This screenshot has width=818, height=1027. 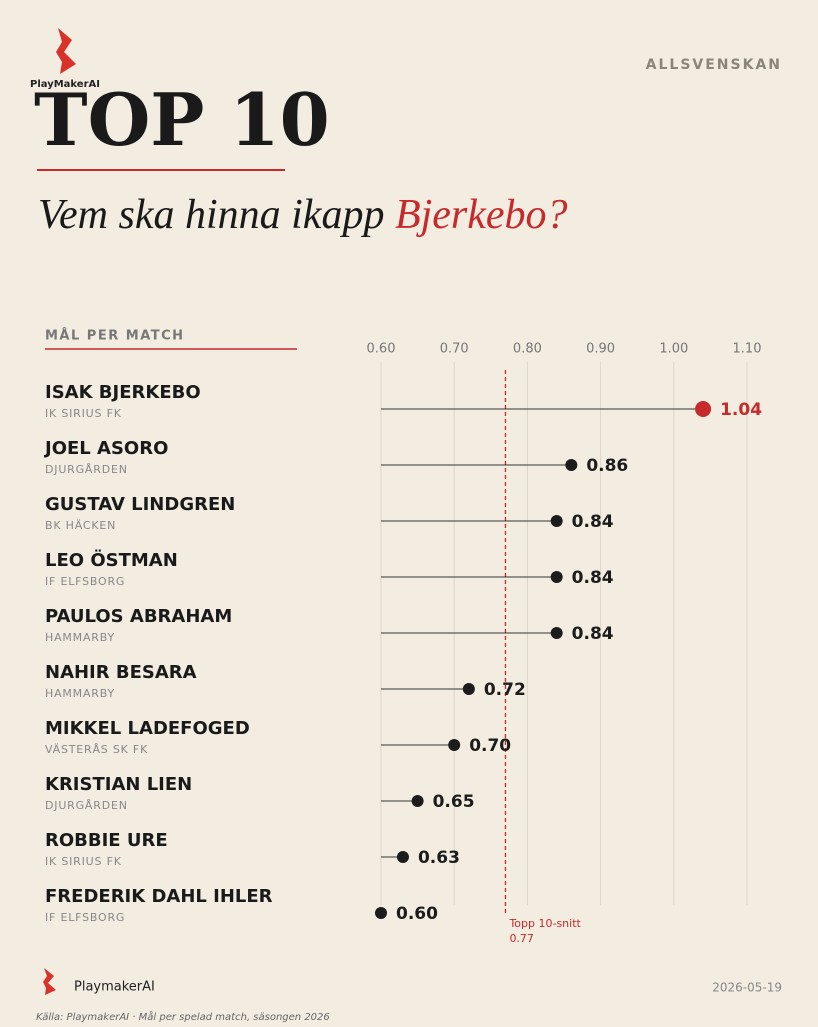 What do you see at coordinates (140, 504) in the screenshot?
I see `player-name: GUSTAV LINDGREN` at bounding box center [140, 504].